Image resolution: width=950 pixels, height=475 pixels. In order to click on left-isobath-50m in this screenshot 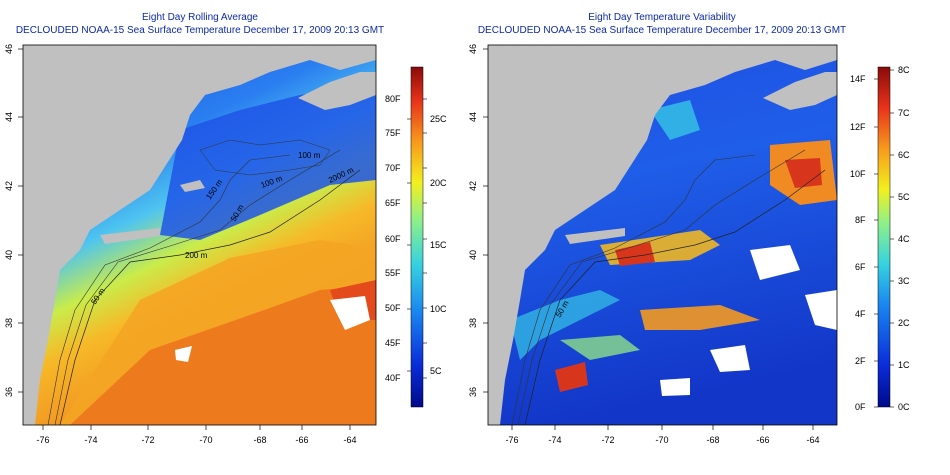, I will do `click(169, 289)`.